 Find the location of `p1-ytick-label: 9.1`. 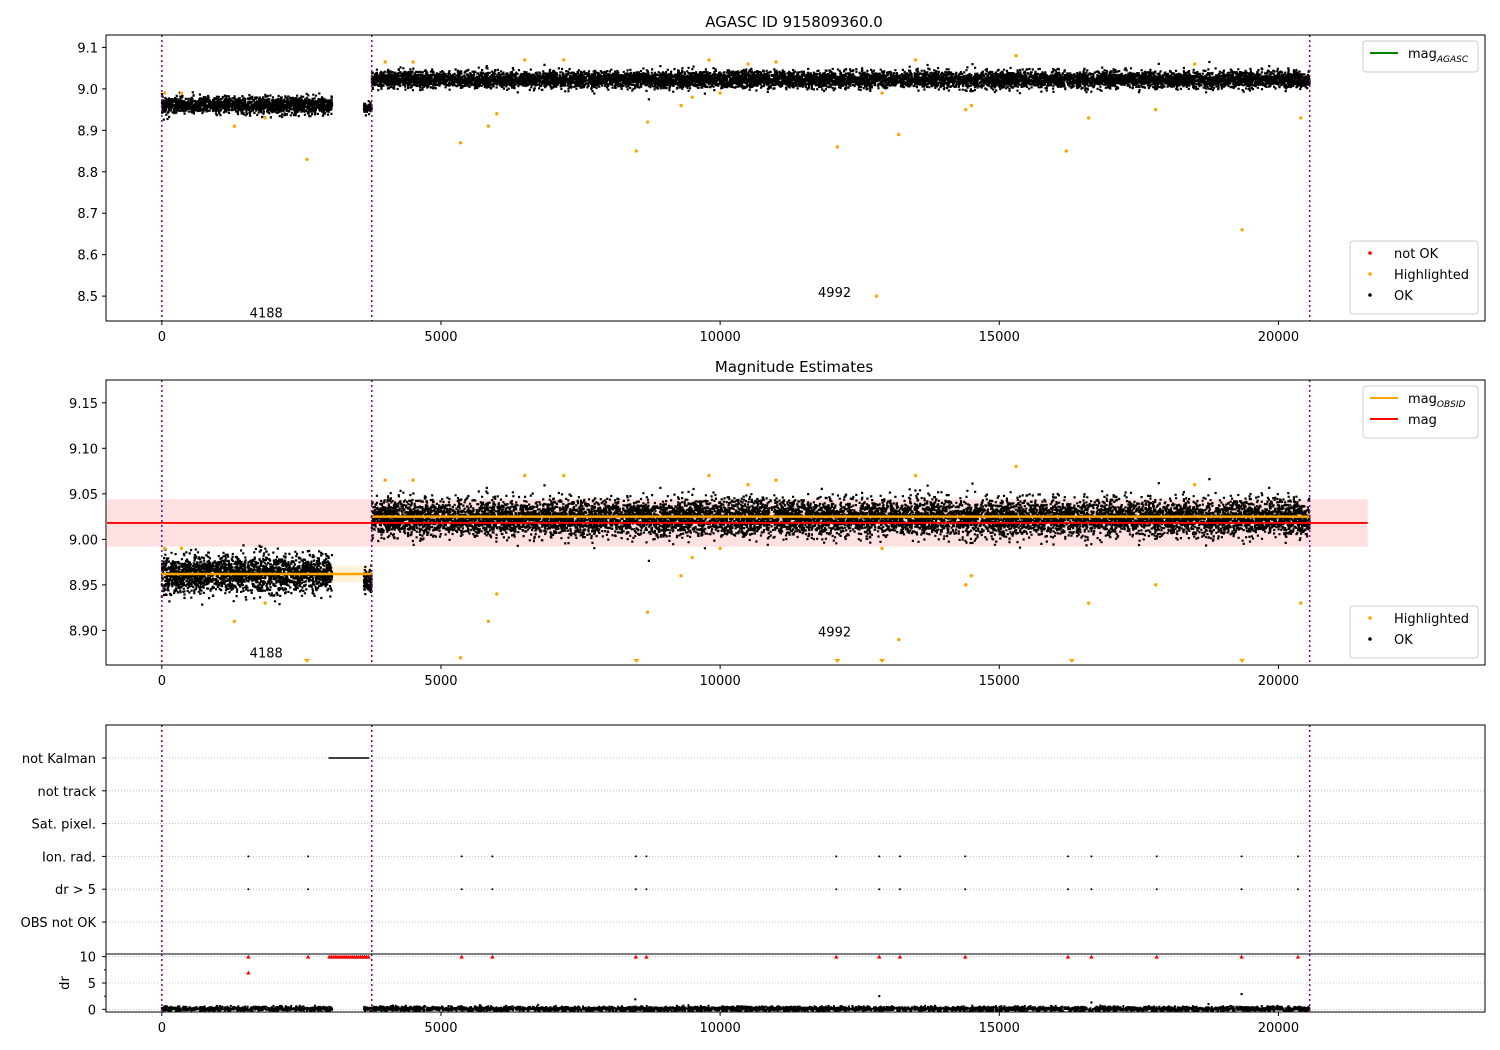

p1-ytick-label: 9.1 is located at coordinates (87, 48).